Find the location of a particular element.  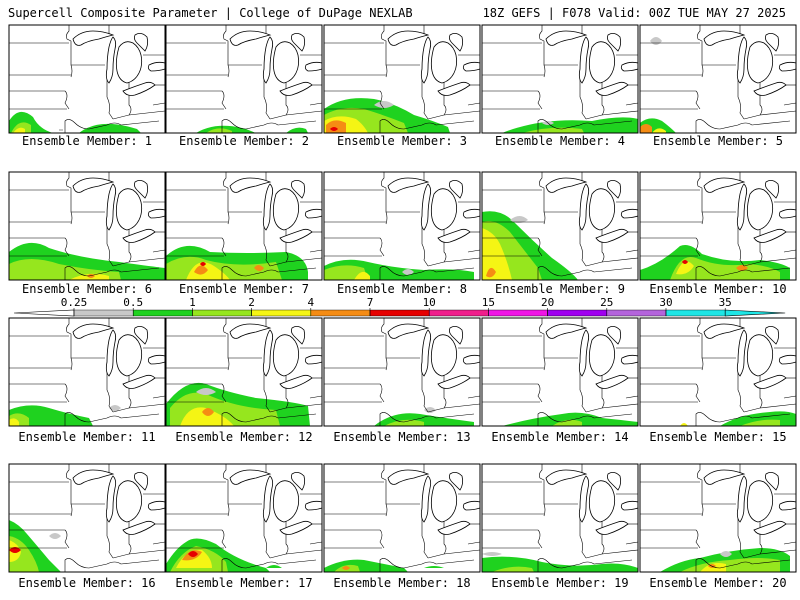

colorbar-tick-label: 0.5 is located at coordinates (133, 302).